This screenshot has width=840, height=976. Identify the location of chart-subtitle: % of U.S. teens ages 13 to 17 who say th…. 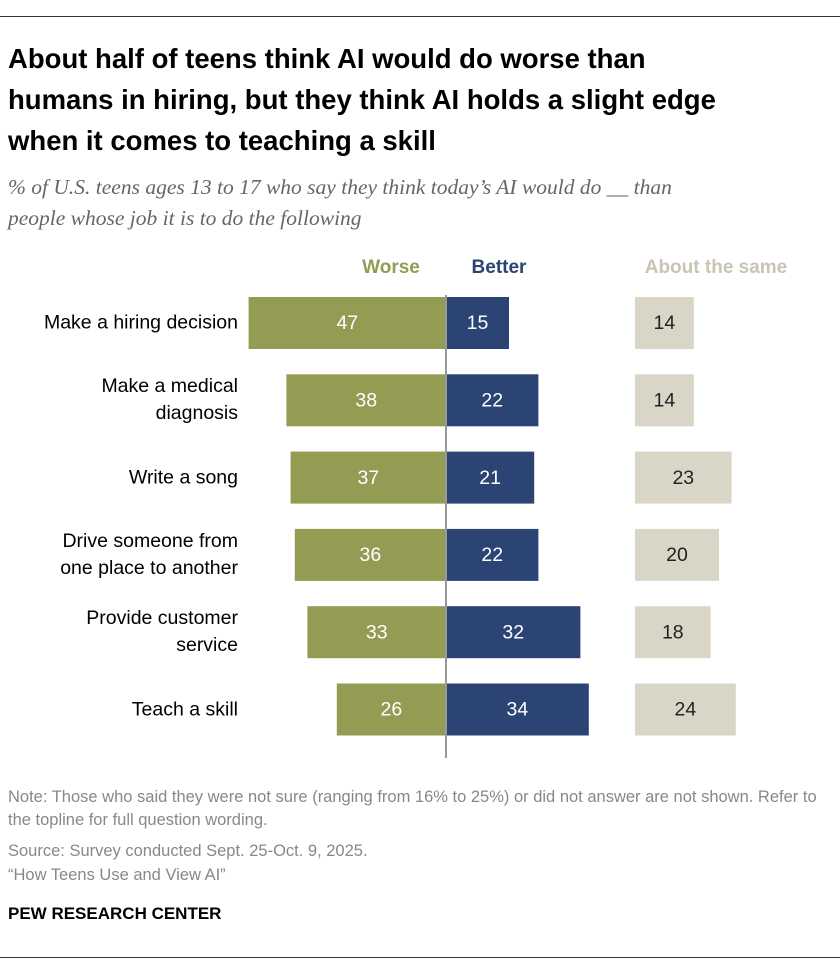
(340, 202).